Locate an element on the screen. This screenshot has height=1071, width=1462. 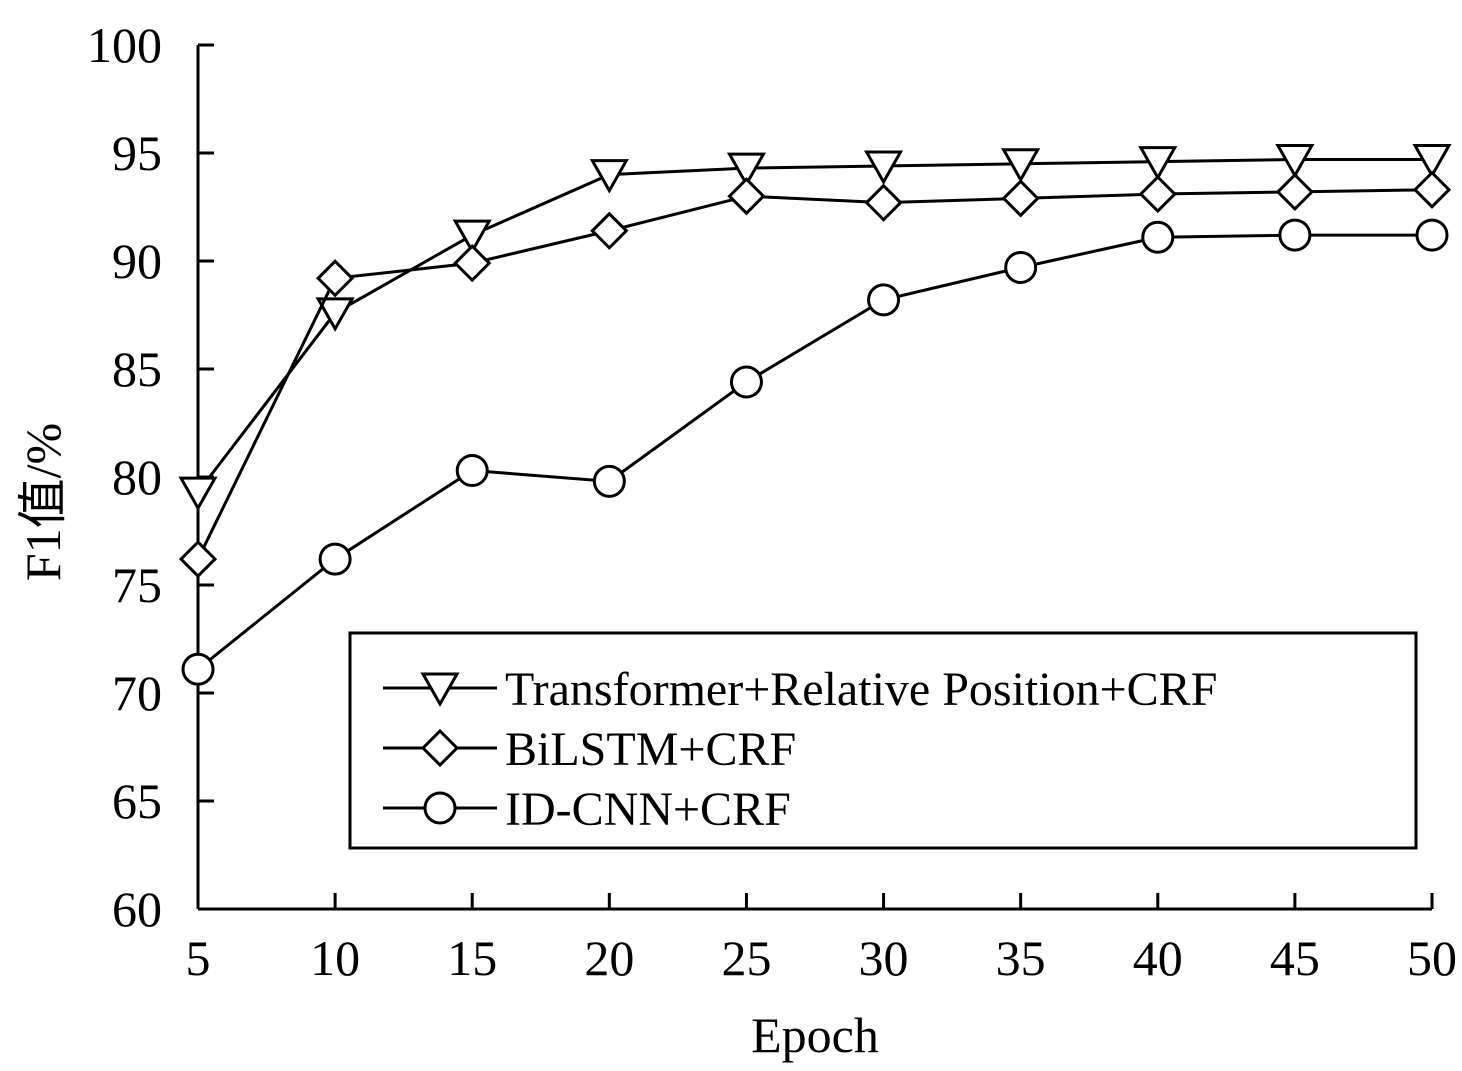
legend-item: ID-CNN+CRF is located at coordinates (587, 809).